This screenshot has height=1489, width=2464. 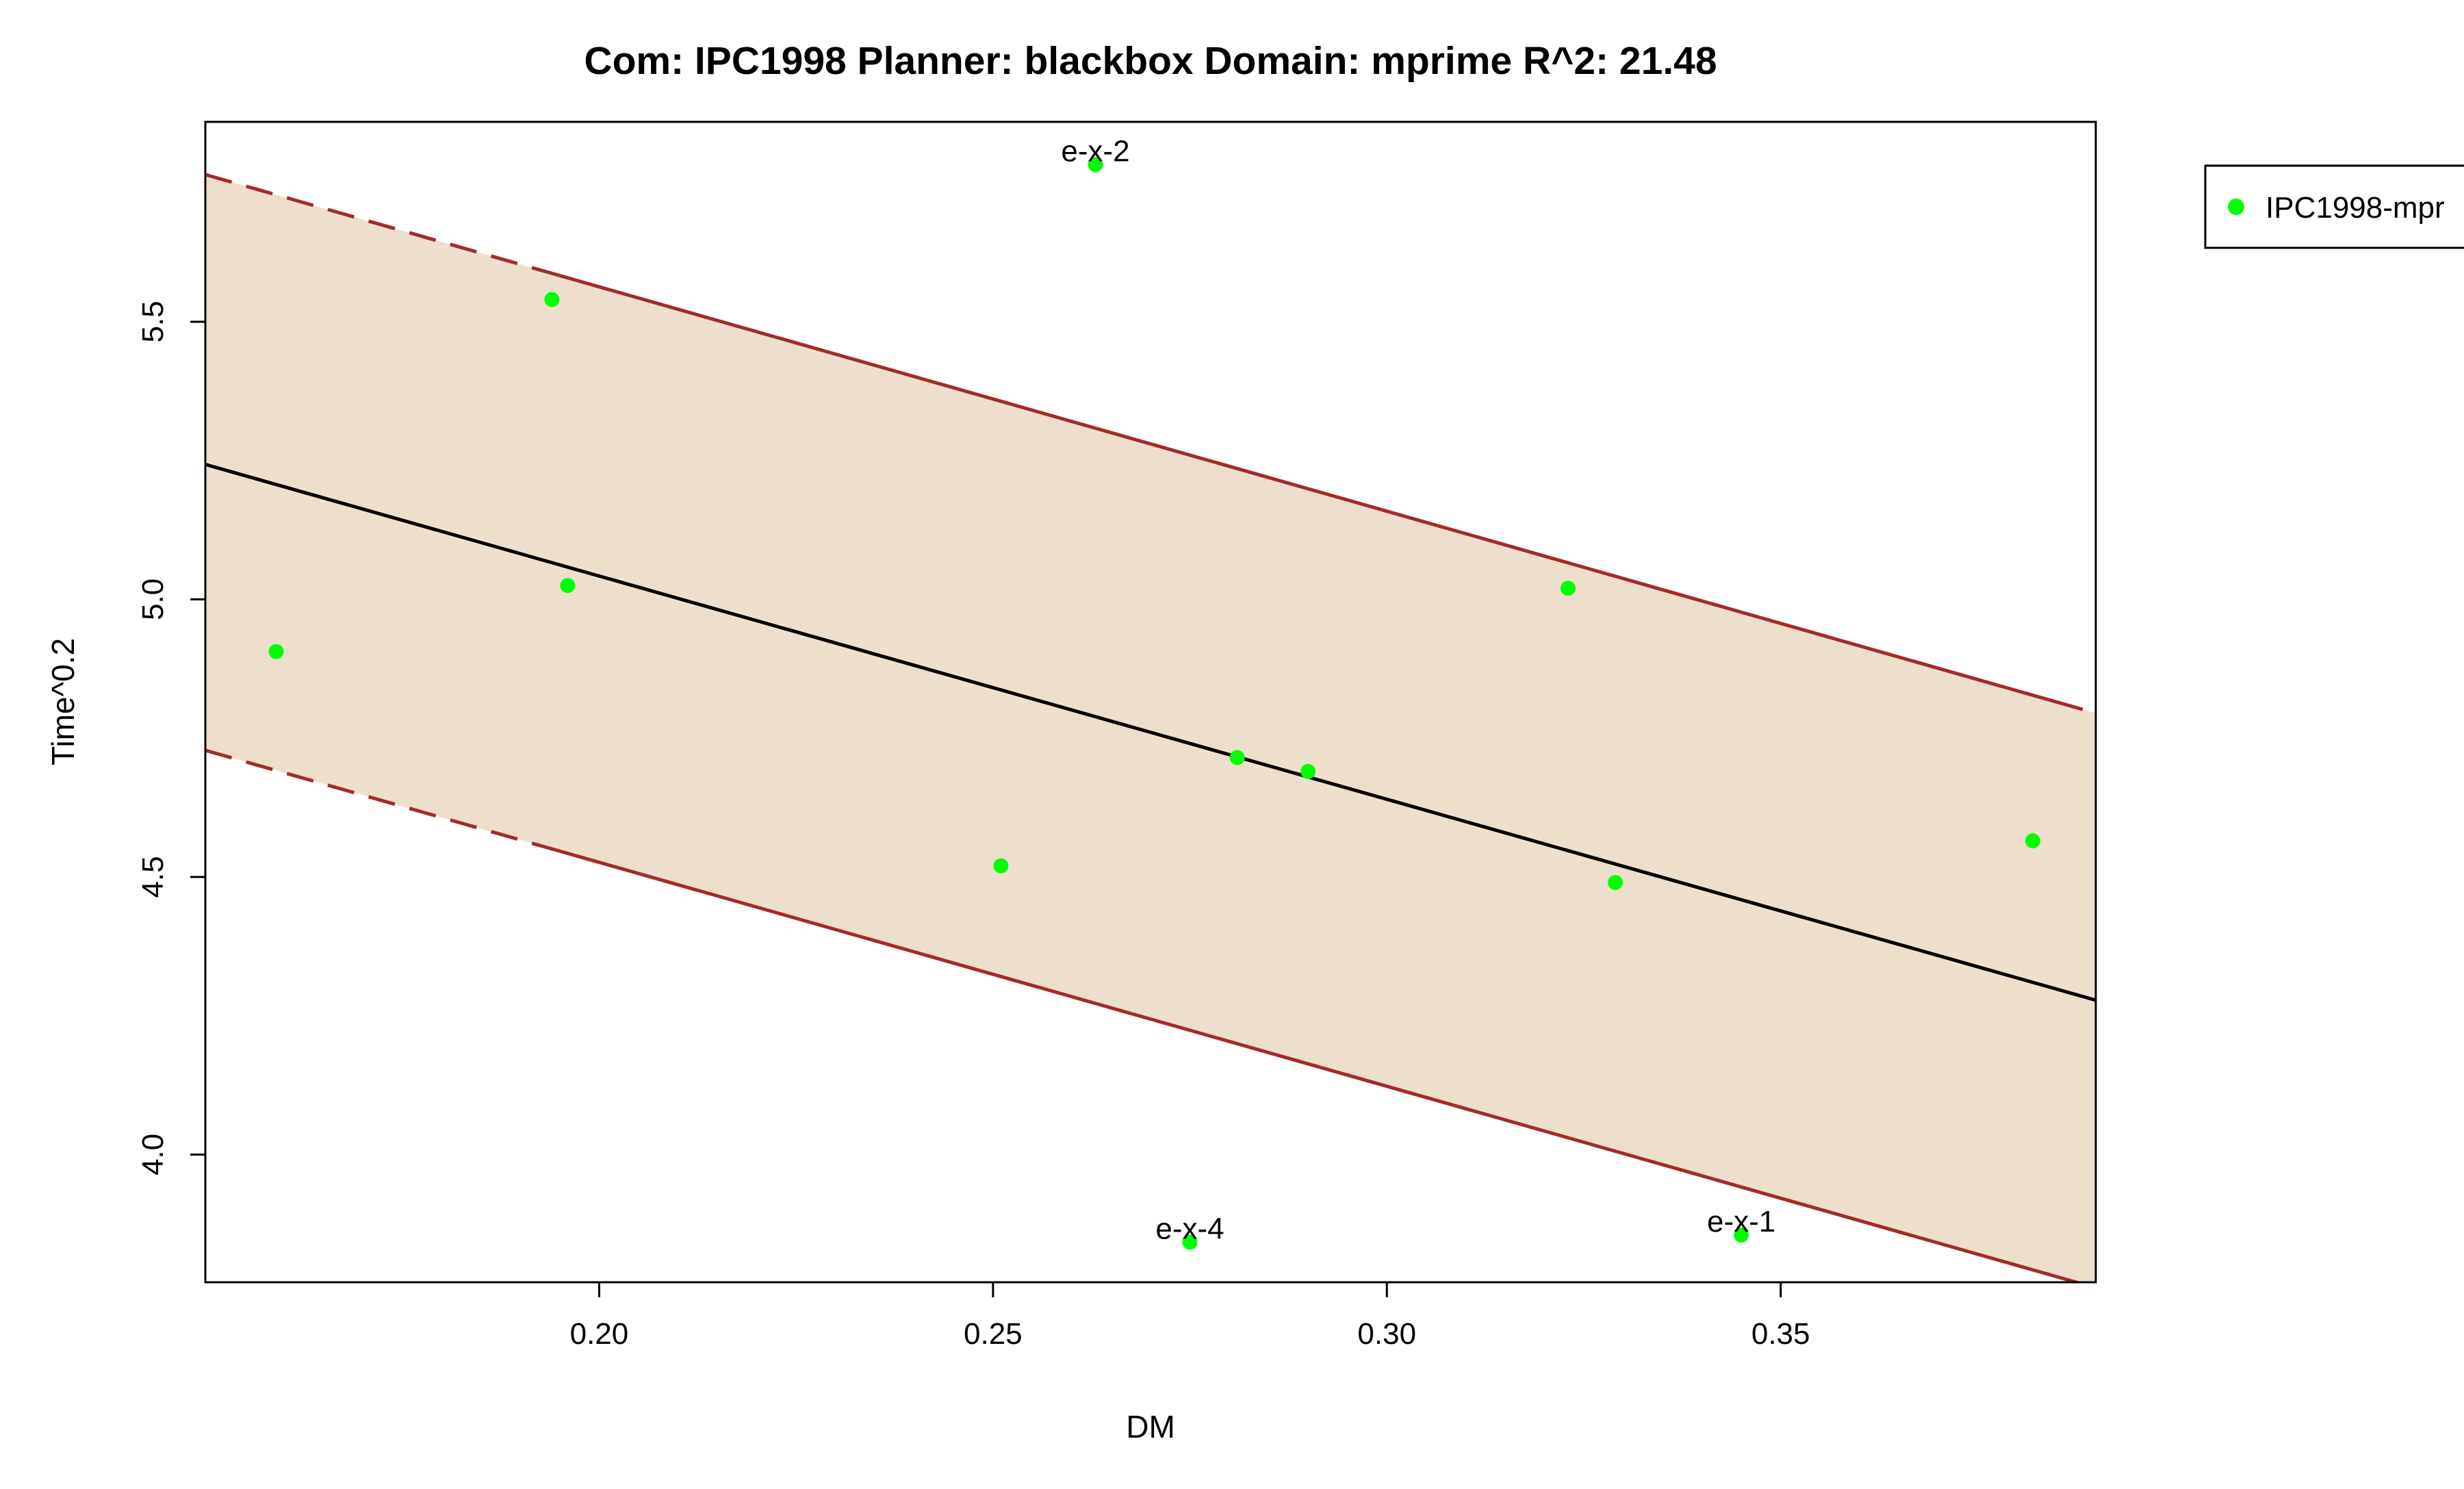 I want to click on point-label: e-x-1, so click(x=1741, y=1221).